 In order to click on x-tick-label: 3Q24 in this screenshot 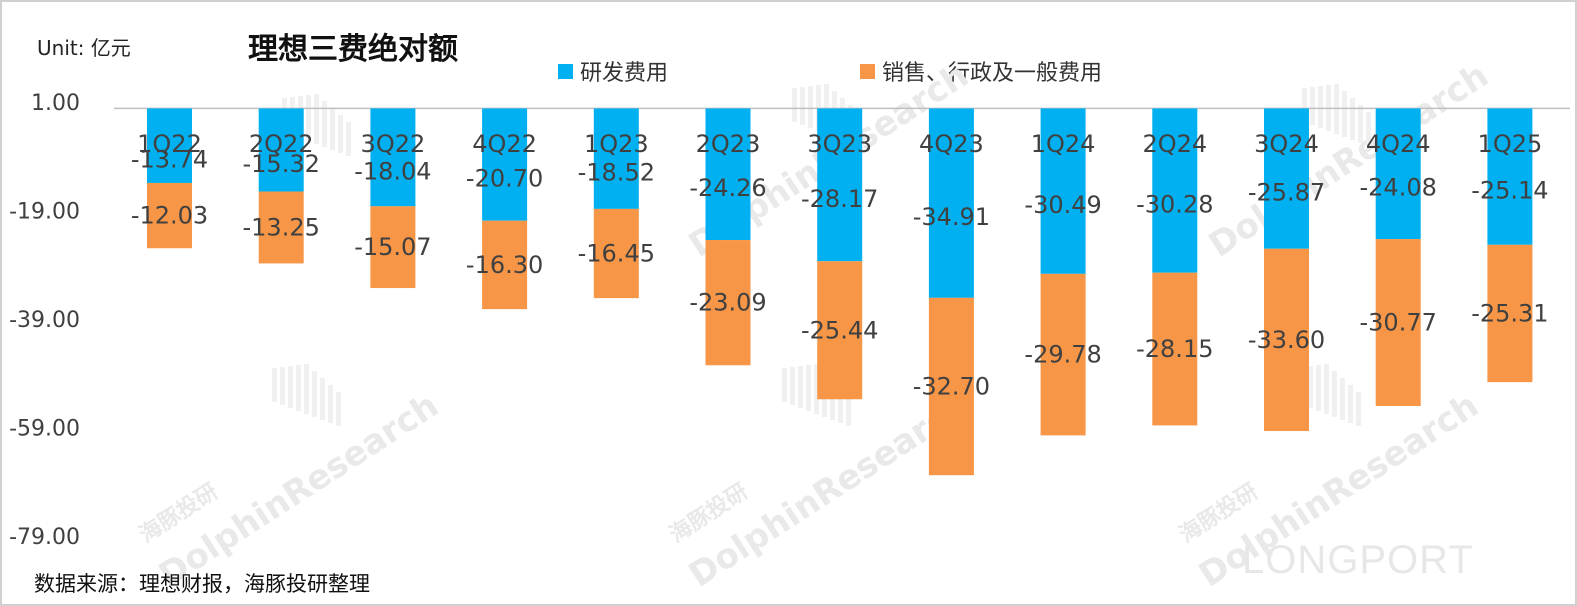, I will do `click(1286, 144)`.